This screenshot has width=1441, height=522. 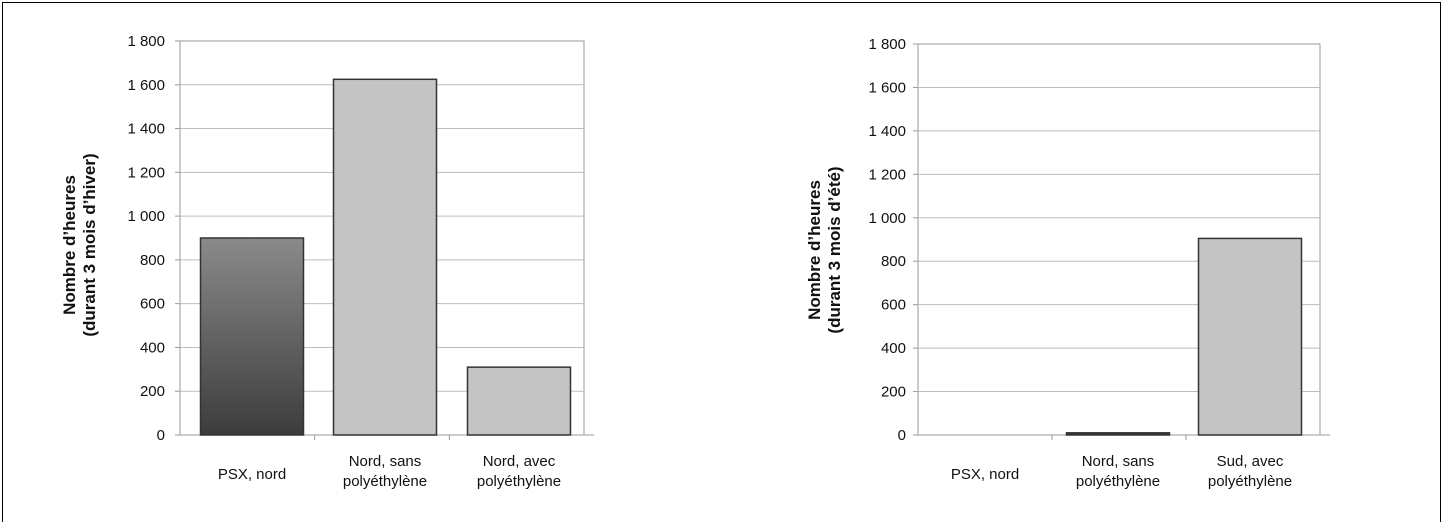 I want to click on y-axis-title: Nombre d’heures(durant 3 mois d’été), so click(x=824, y=249).